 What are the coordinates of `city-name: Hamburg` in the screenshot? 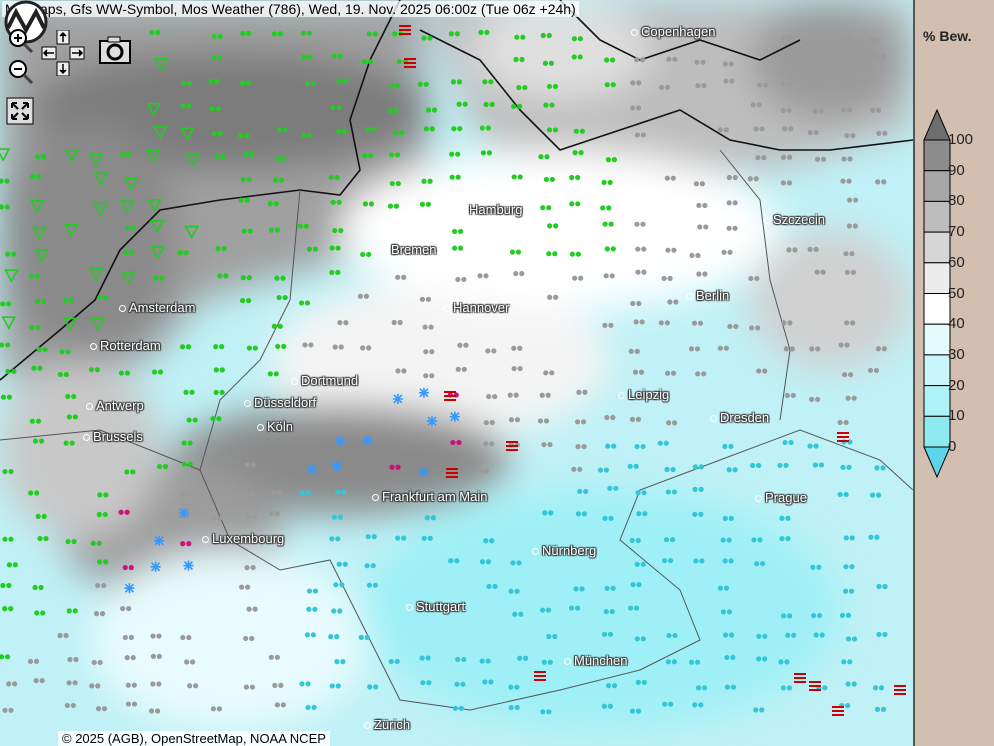 It's located at (496, 209).